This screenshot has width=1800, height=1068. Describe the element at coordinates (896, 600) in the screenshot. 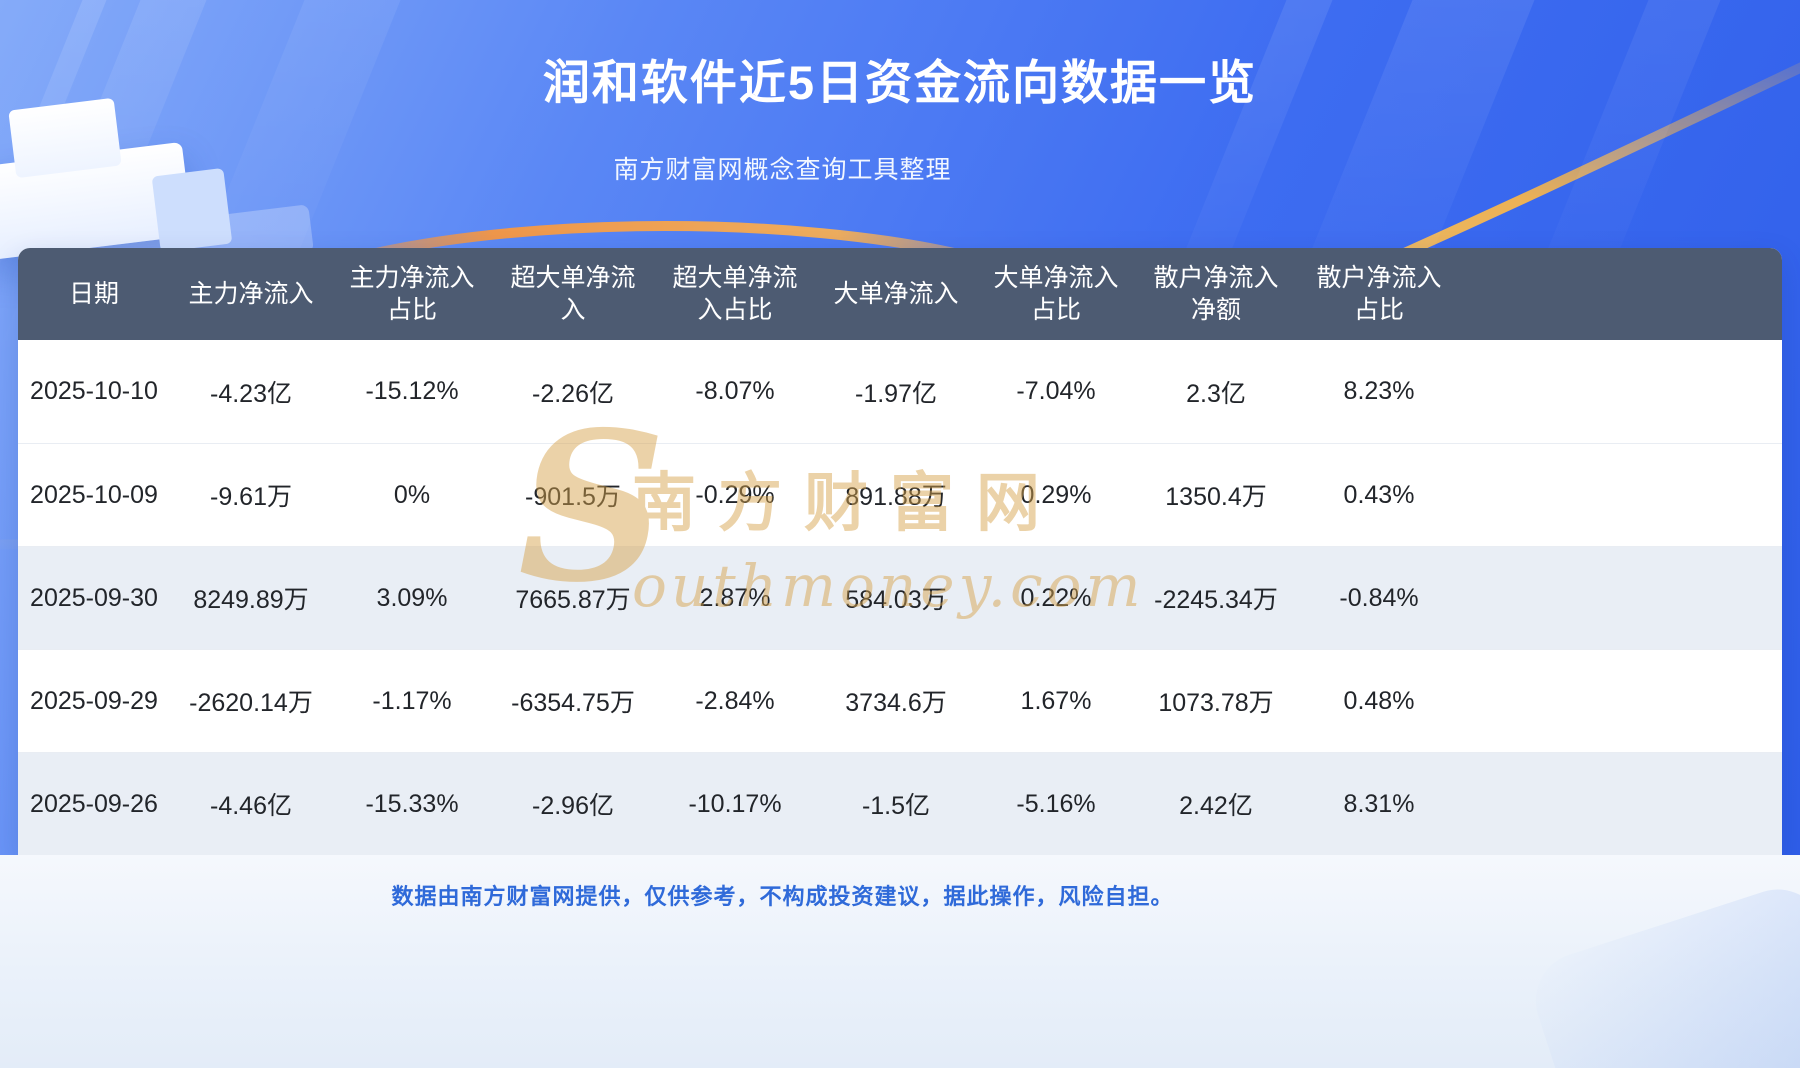

I see `value-cell: 584.03万` at that location.